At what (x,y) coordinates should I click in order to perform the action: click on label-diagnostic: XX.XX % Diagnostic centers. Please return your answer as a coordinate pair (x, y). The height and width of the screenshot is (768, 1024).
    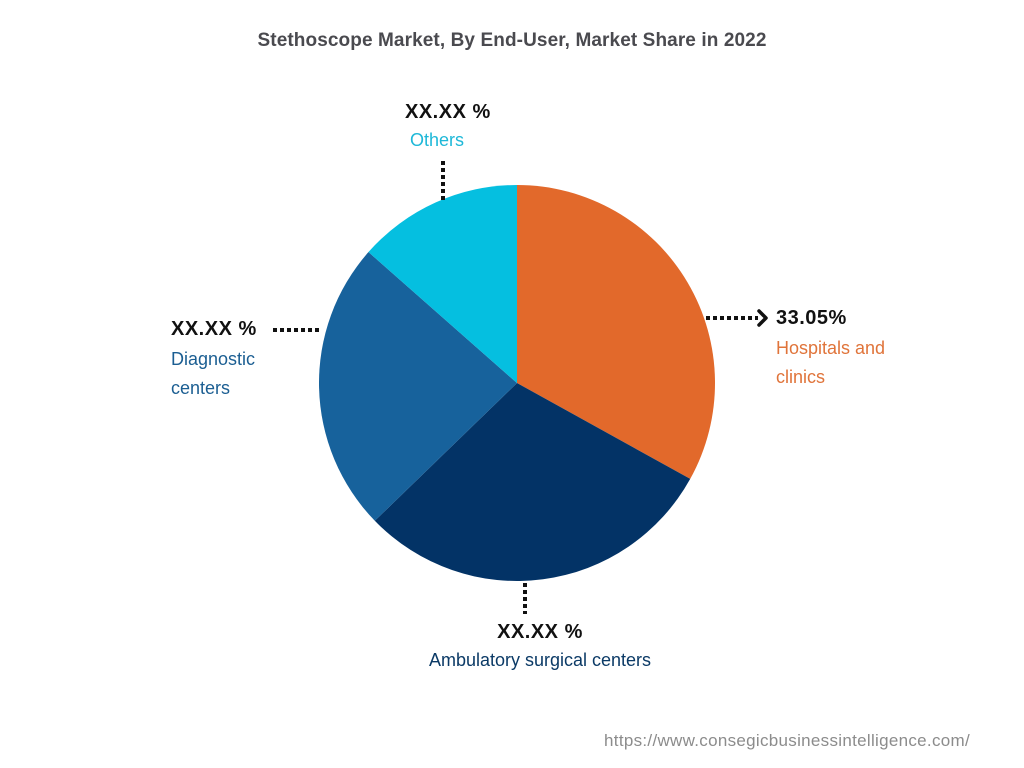
    Looking at the image, I should click on (214, 360).